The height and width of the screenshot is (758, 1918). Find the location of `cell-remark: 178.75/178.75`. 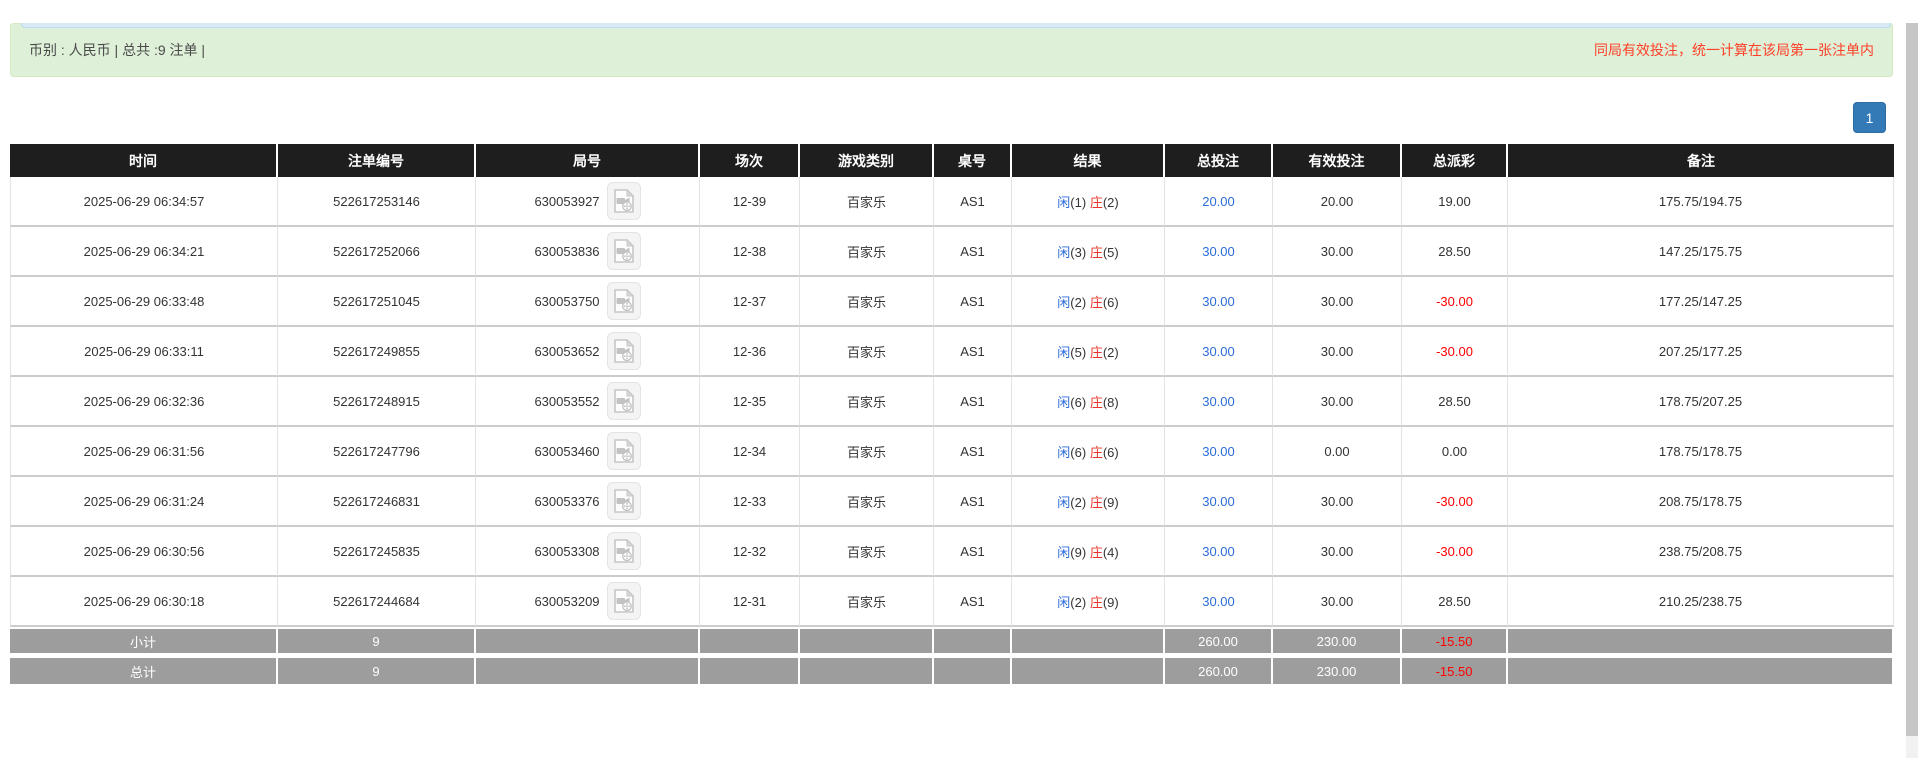

cell-remark: 178.75/178.75 is located at coordinates (1701, 452).